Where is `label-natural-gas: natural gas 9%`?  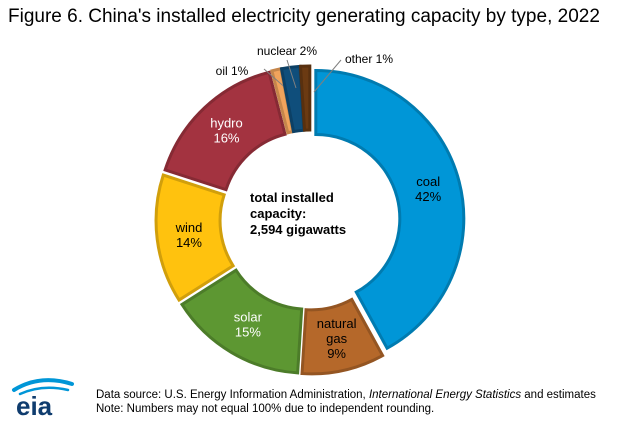 label-natural-gas: natural gas 9% is located at coordinates (337, 338).